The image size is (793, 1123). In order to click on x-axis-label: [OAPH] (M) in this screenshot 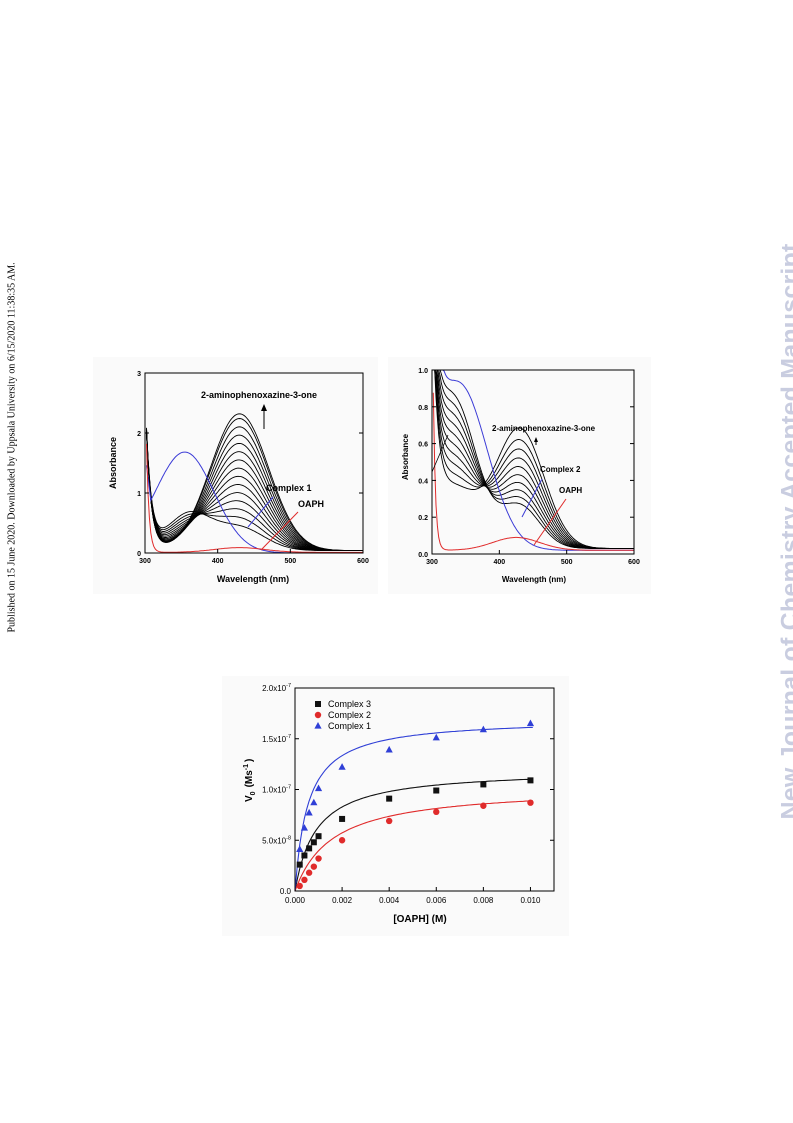, I will do `click(419, 919)`.